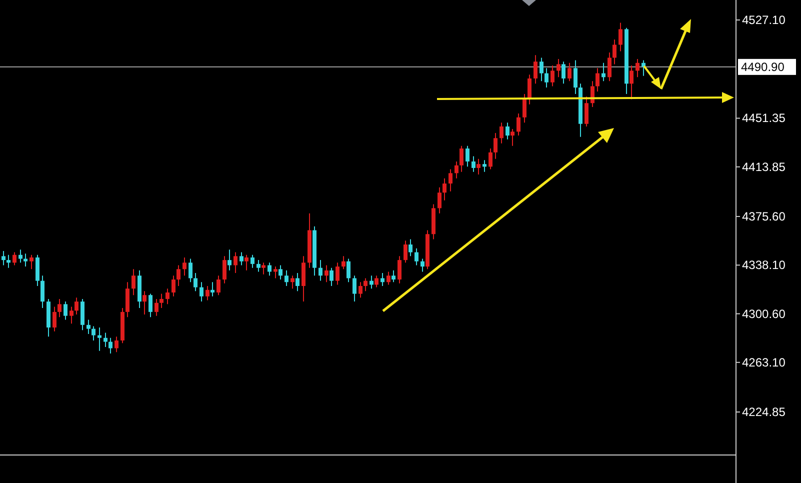  Describe the element at coordinates (764, 118) in the screenshot. I see `y-tick-label: 4451.35` at that location.